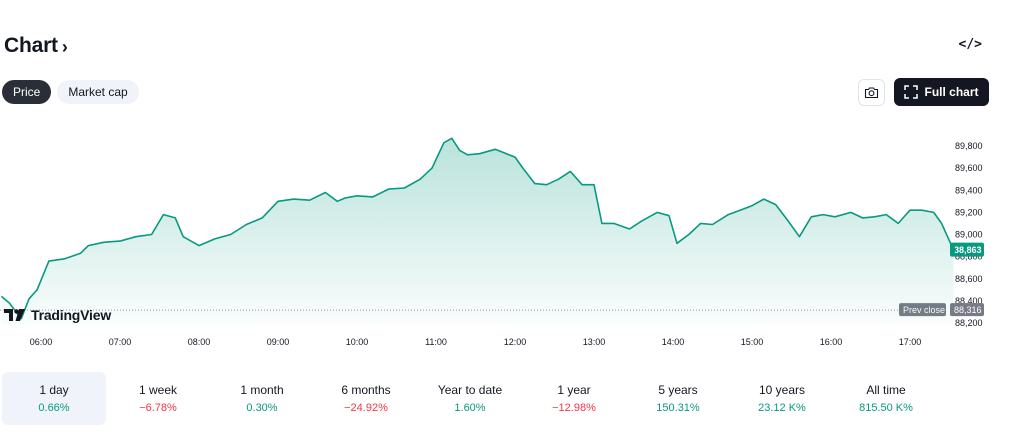 Image resolution: width=1024 pixels, height=439 pixels. I want to click on prev-close-value-badge, so click(967, 310).